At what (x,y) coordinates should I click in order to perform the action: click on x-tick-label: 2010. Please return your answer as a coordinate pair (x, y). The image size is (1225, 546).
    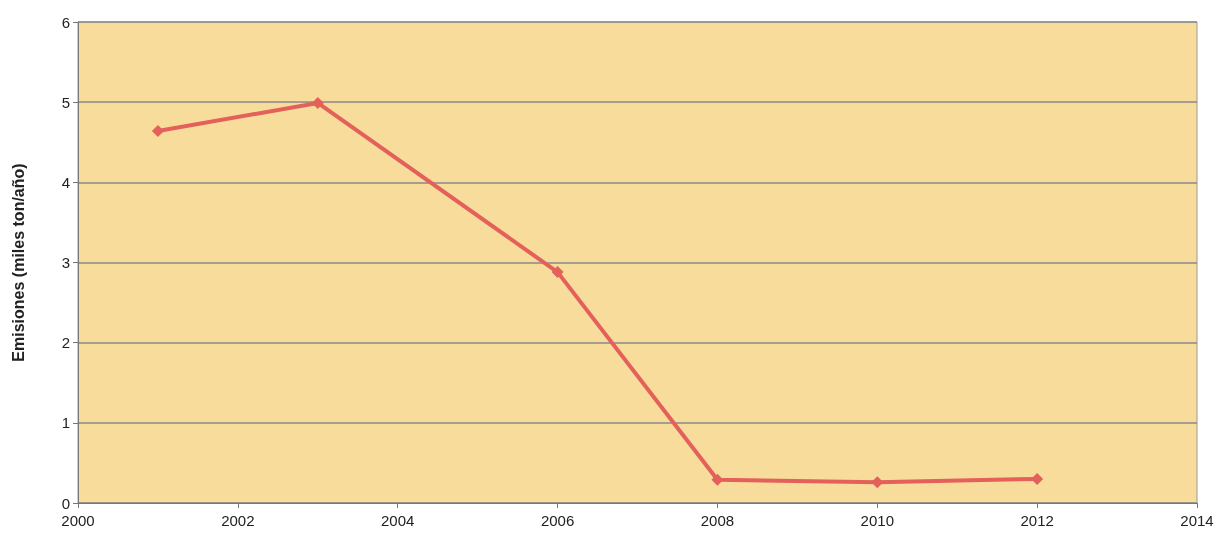
    Looking at the image, I should click on (877, 520).